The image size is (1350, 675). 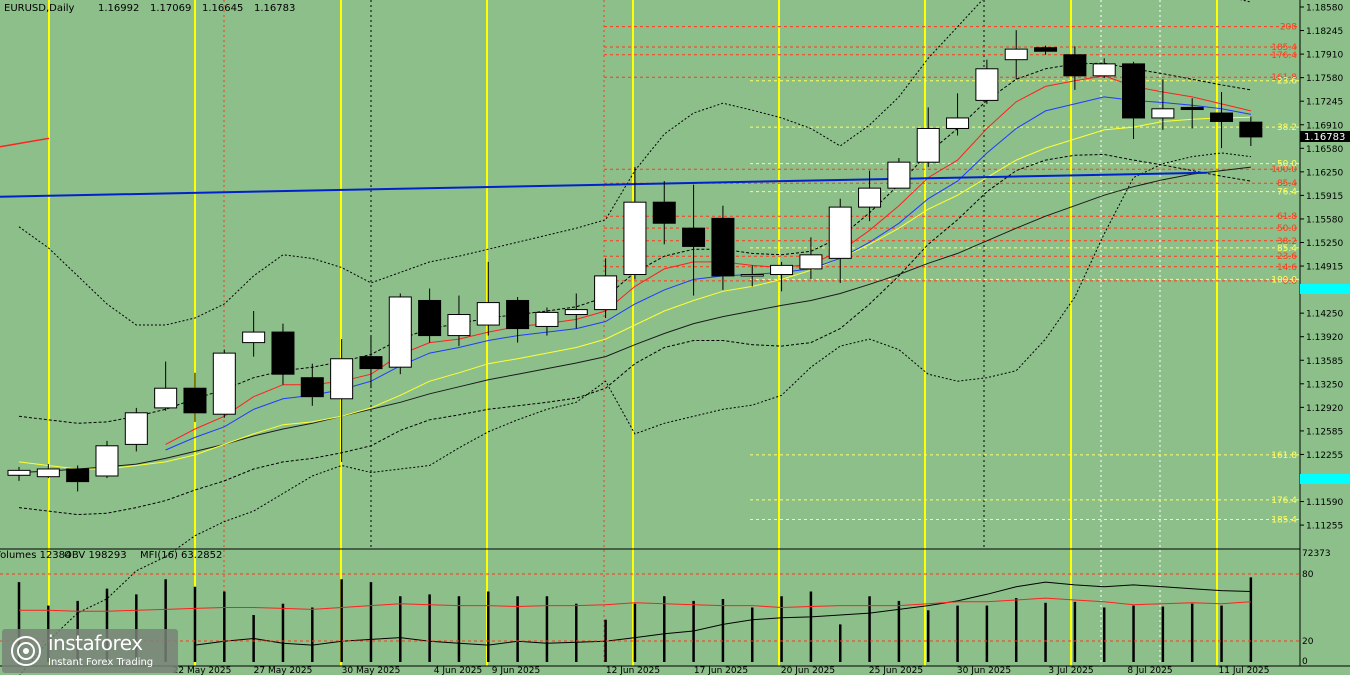 I want to click on trend-lines, so click(x=603, y=167).